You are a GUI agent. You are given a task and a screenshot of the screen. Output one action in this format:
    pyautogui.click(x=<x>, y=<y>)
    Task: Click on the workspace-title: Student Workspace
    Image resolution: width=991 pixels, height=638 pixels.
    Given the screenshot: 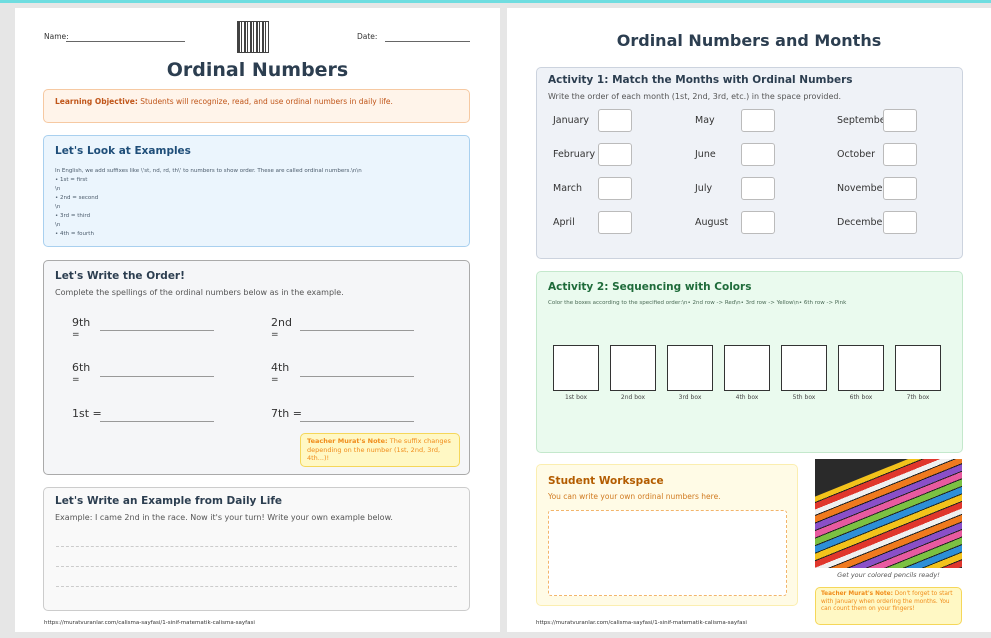 What is the action you would take?
    pyautogui.click(x=606, y=481)
    